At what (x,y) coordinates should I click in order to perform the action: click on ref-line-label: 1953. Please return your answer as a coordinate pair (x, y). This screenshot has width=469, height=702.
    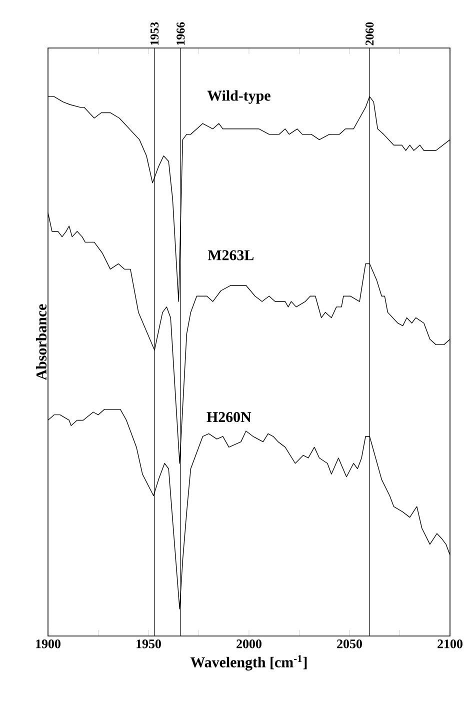
    Looking at the image, I should click on (154, 33).